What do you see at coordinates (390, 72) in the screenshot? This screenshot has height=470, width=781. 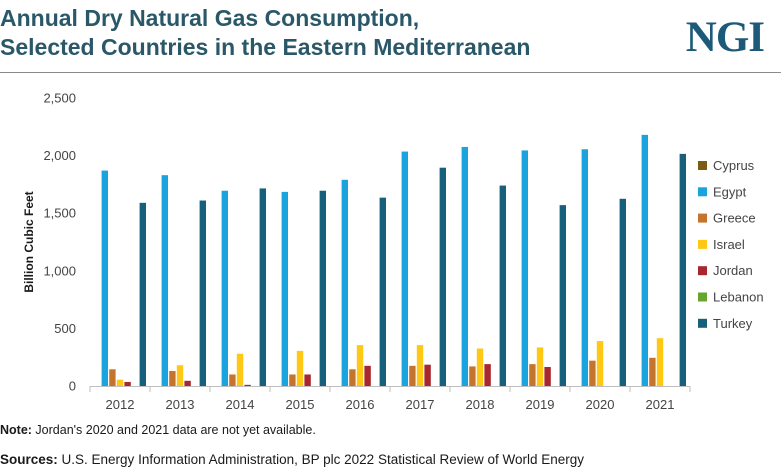 I see `title-divider` at bounding box center [390, 72].